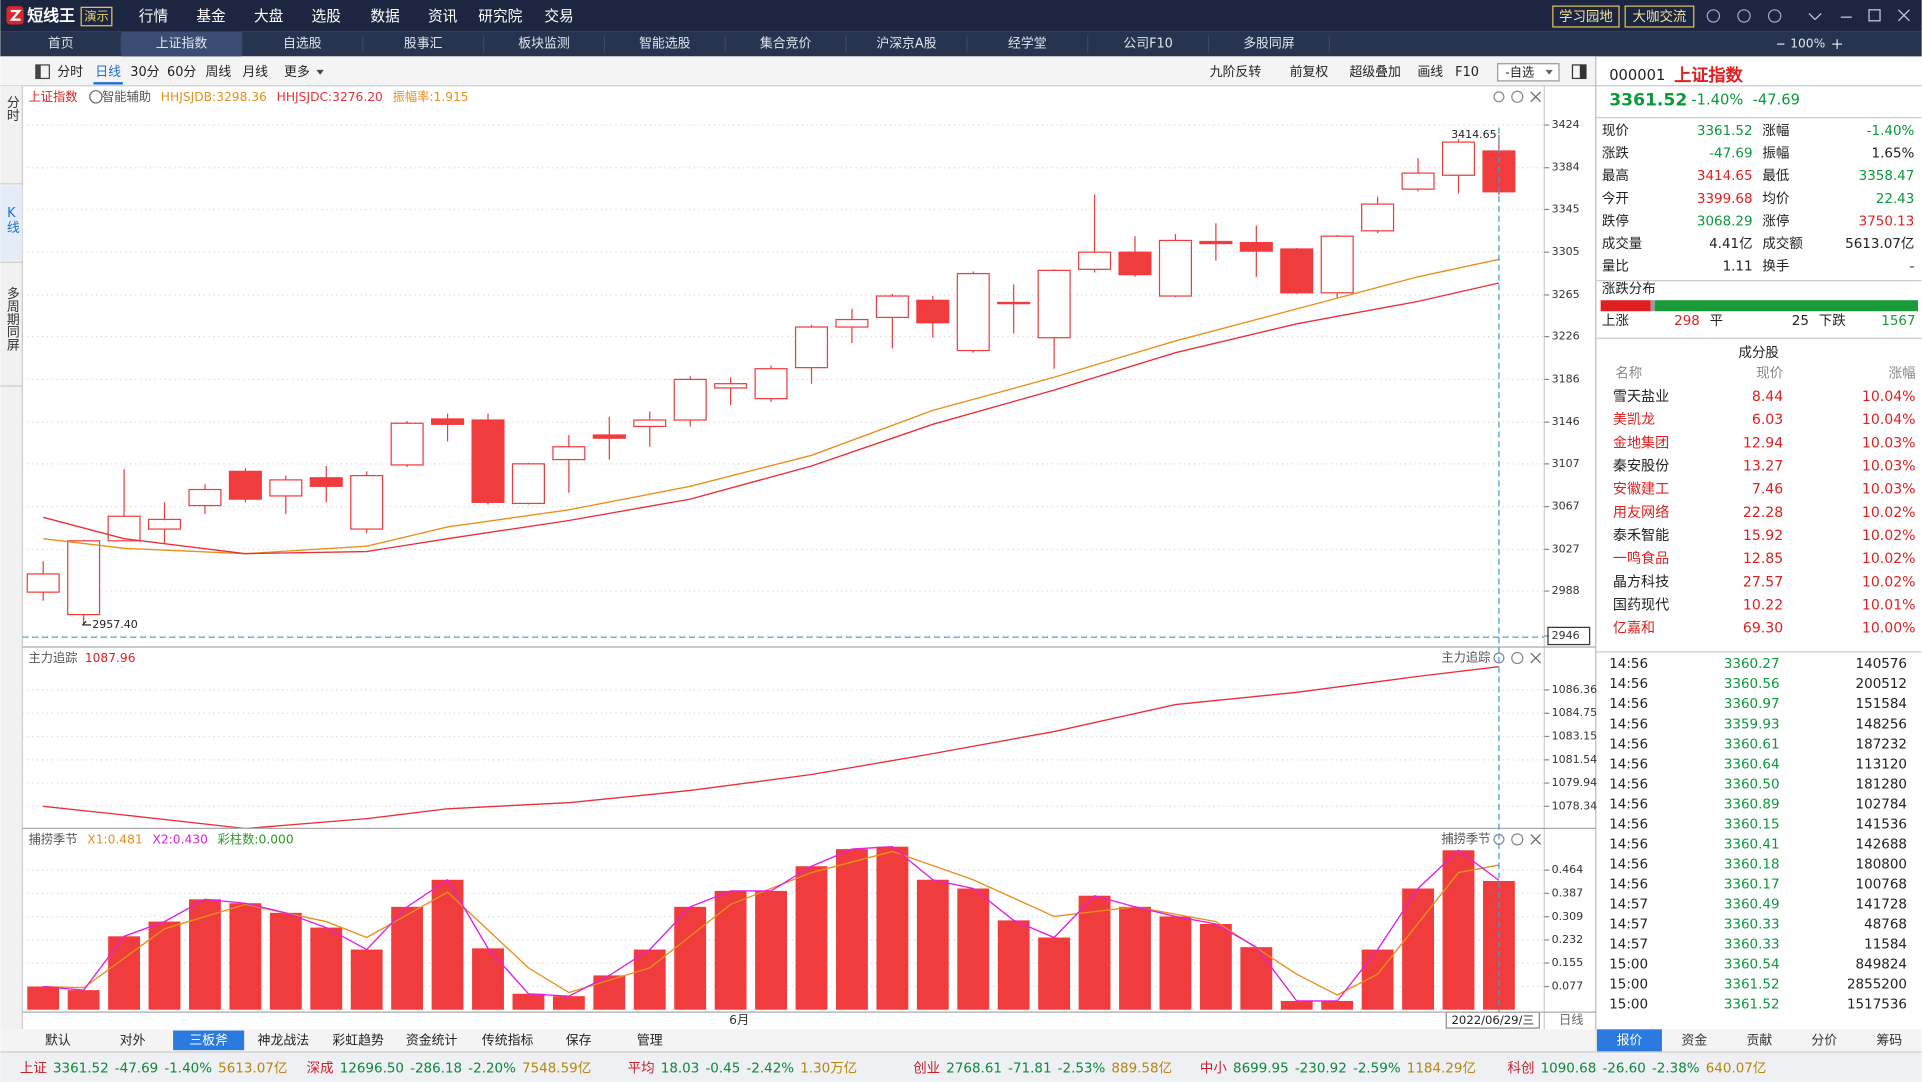 The height and width of the screenshot is (1082, 1922). I want to click on indicator-tab: 管理, so click(650, 1040).